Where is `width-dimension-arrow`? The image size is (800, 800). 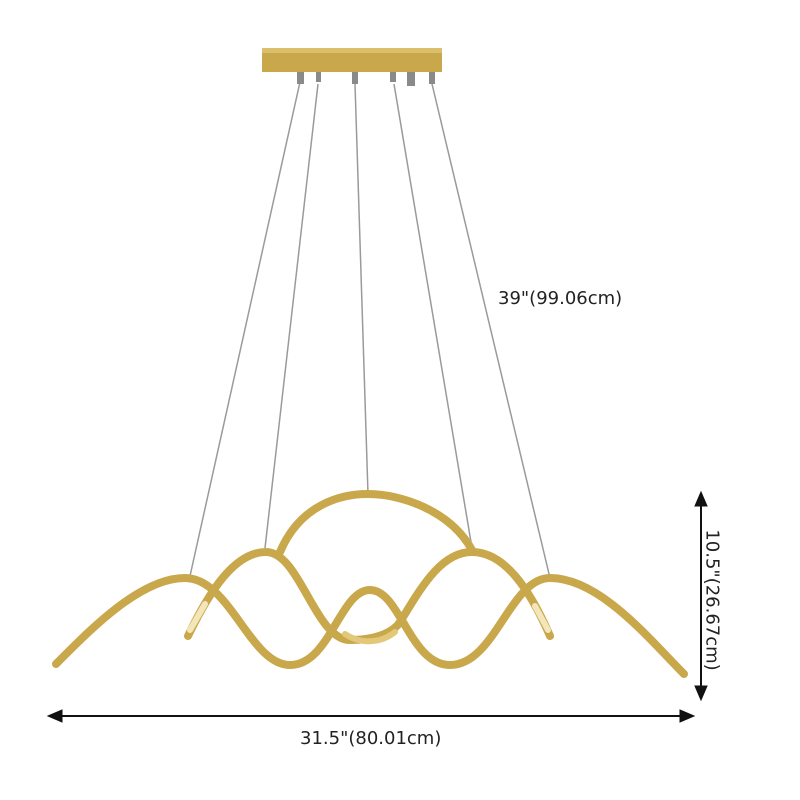
width-dimension-arrow is located at coordinates (371, 716).